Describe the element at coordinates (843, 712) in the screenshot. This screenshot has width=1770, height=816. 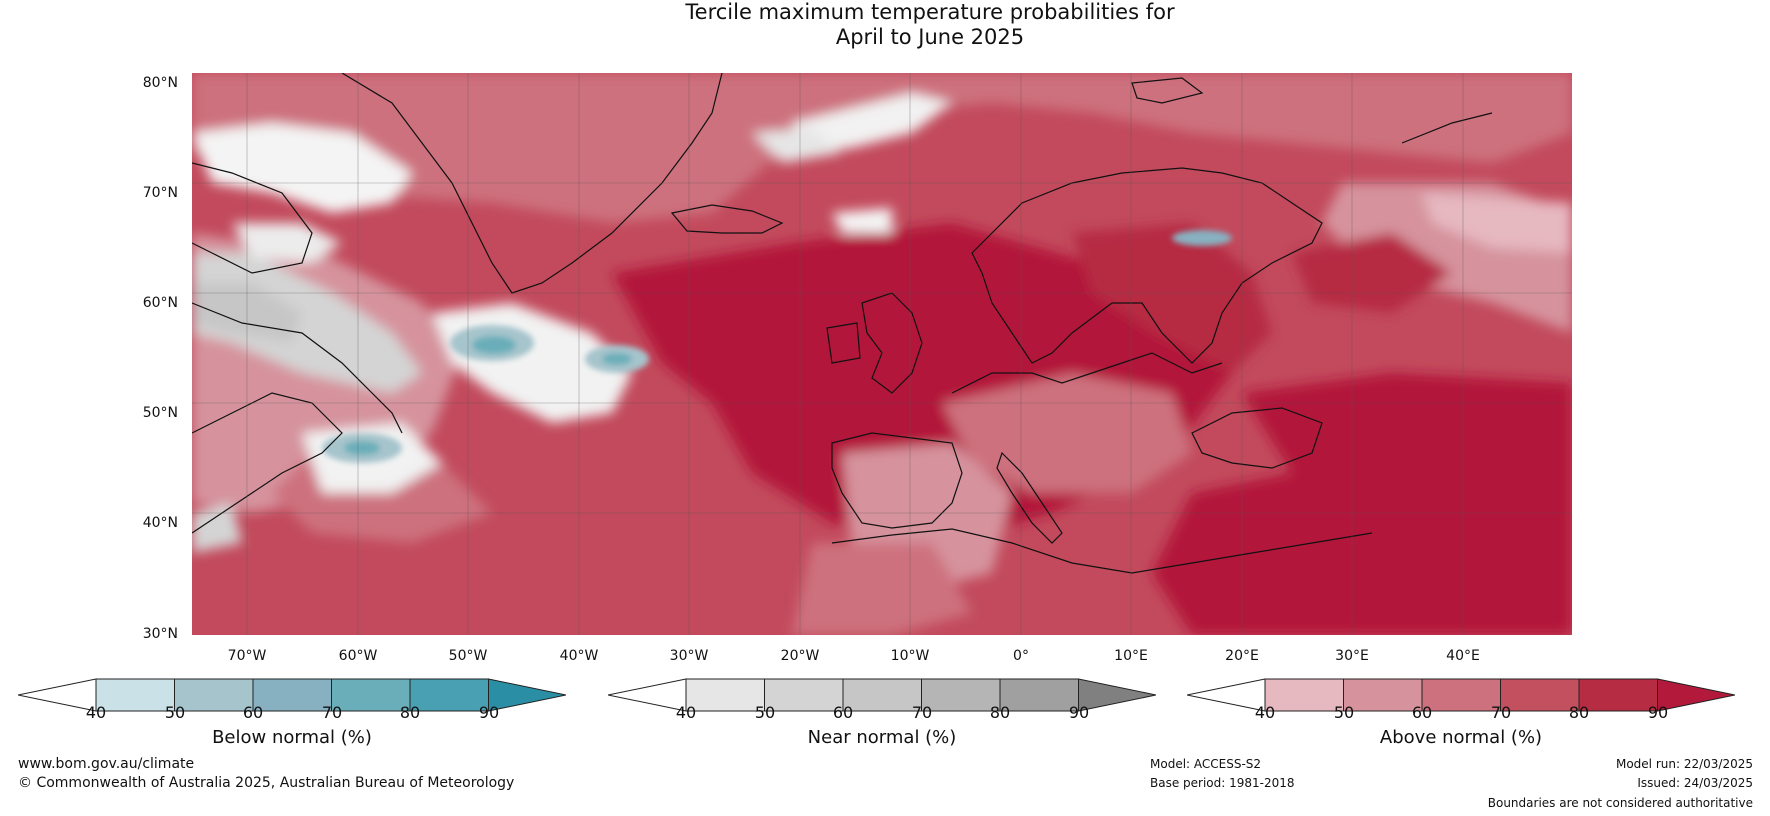
I see `cb-near-tick-60: 60` at that location.